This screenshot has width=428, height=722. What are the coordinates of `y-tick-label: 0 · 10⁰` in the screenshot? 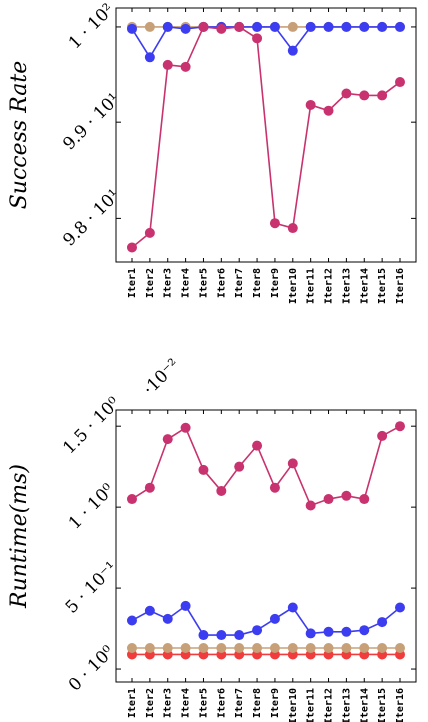 It's located at (91, 668).